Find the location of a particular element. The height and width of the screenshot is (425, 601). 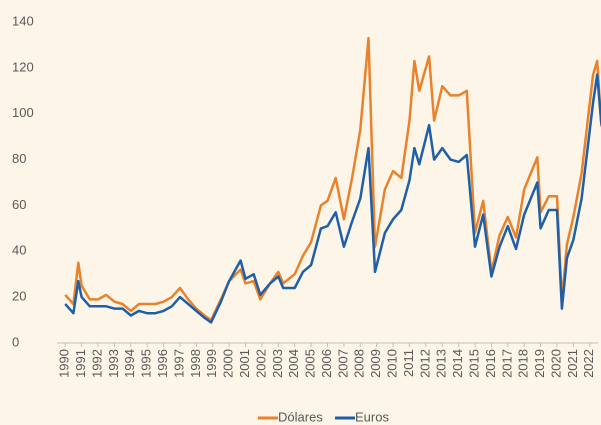

x-tick-label: 1998 is located at coordinates (195, 363).